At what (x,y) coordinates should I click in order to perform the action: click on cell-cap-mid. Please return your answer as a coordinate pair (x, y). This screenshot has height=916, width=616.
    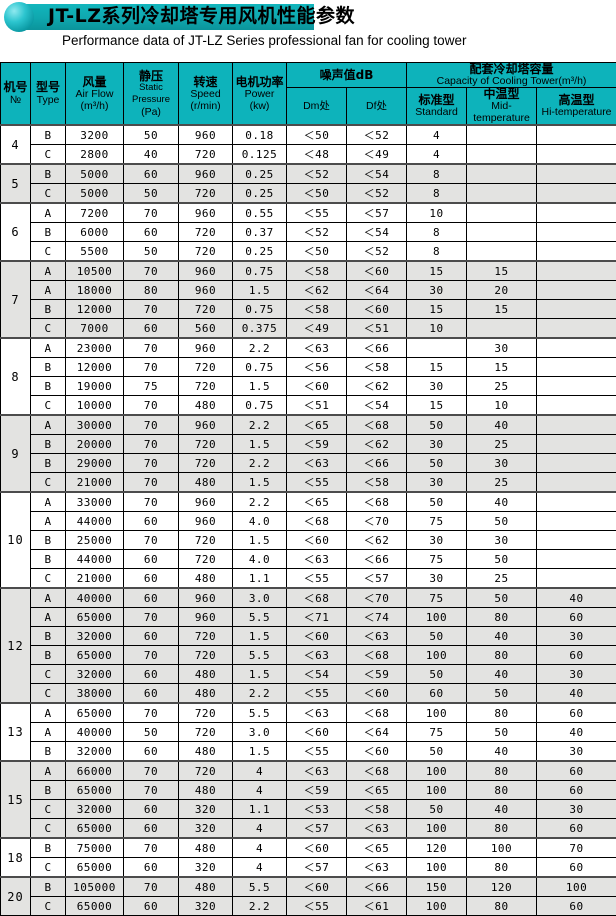
    Looking at the image, I should click on (502, 232).